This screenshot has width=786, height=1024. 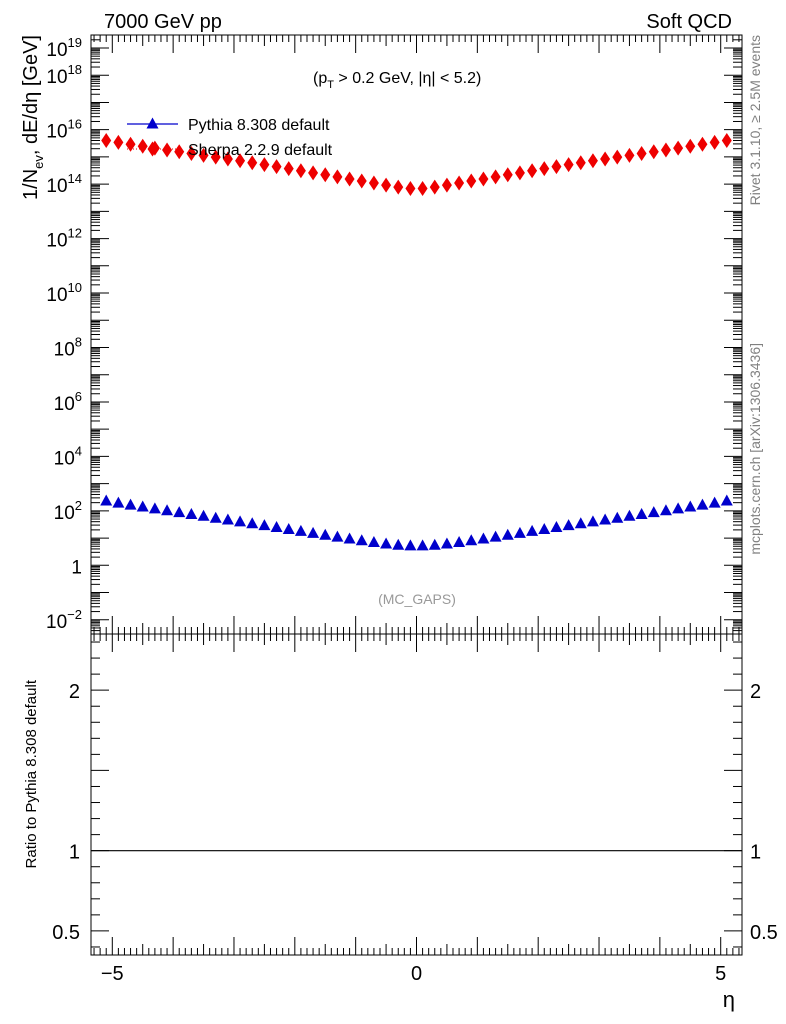 I want to click on legend-marker-sherpa, so click(x=152, y=149).